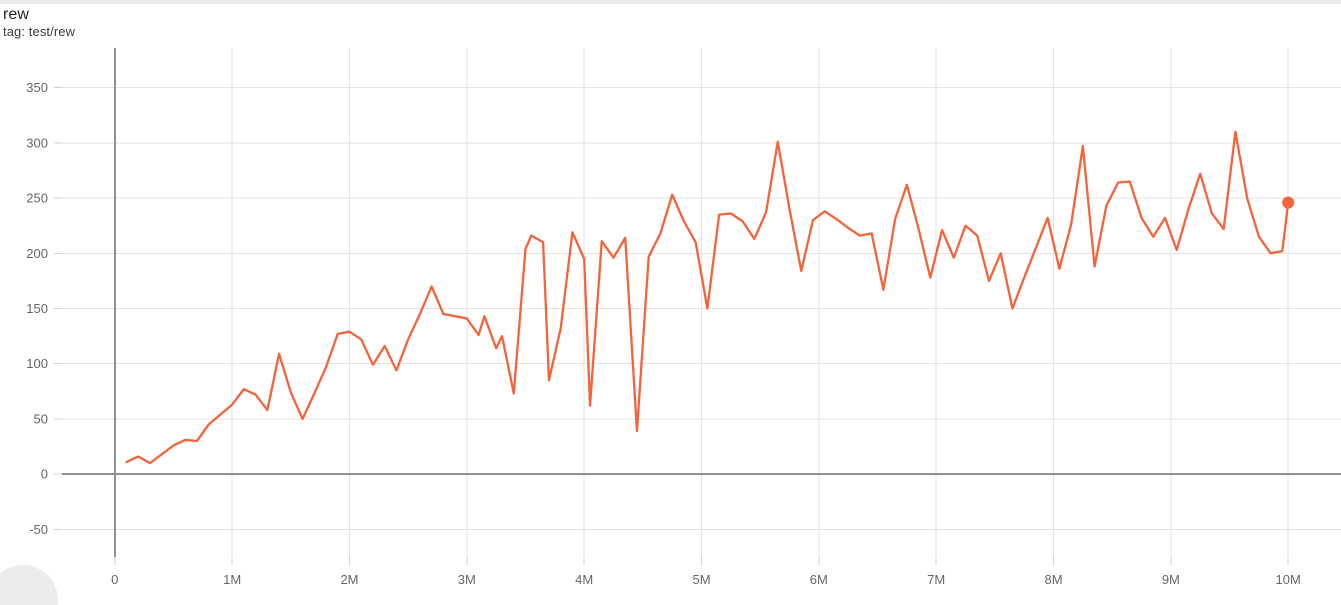 Image resolution: width=1341 pixels, height=605 pixels. I want to click on x-tick-label: 8M, so click(1053, 579).